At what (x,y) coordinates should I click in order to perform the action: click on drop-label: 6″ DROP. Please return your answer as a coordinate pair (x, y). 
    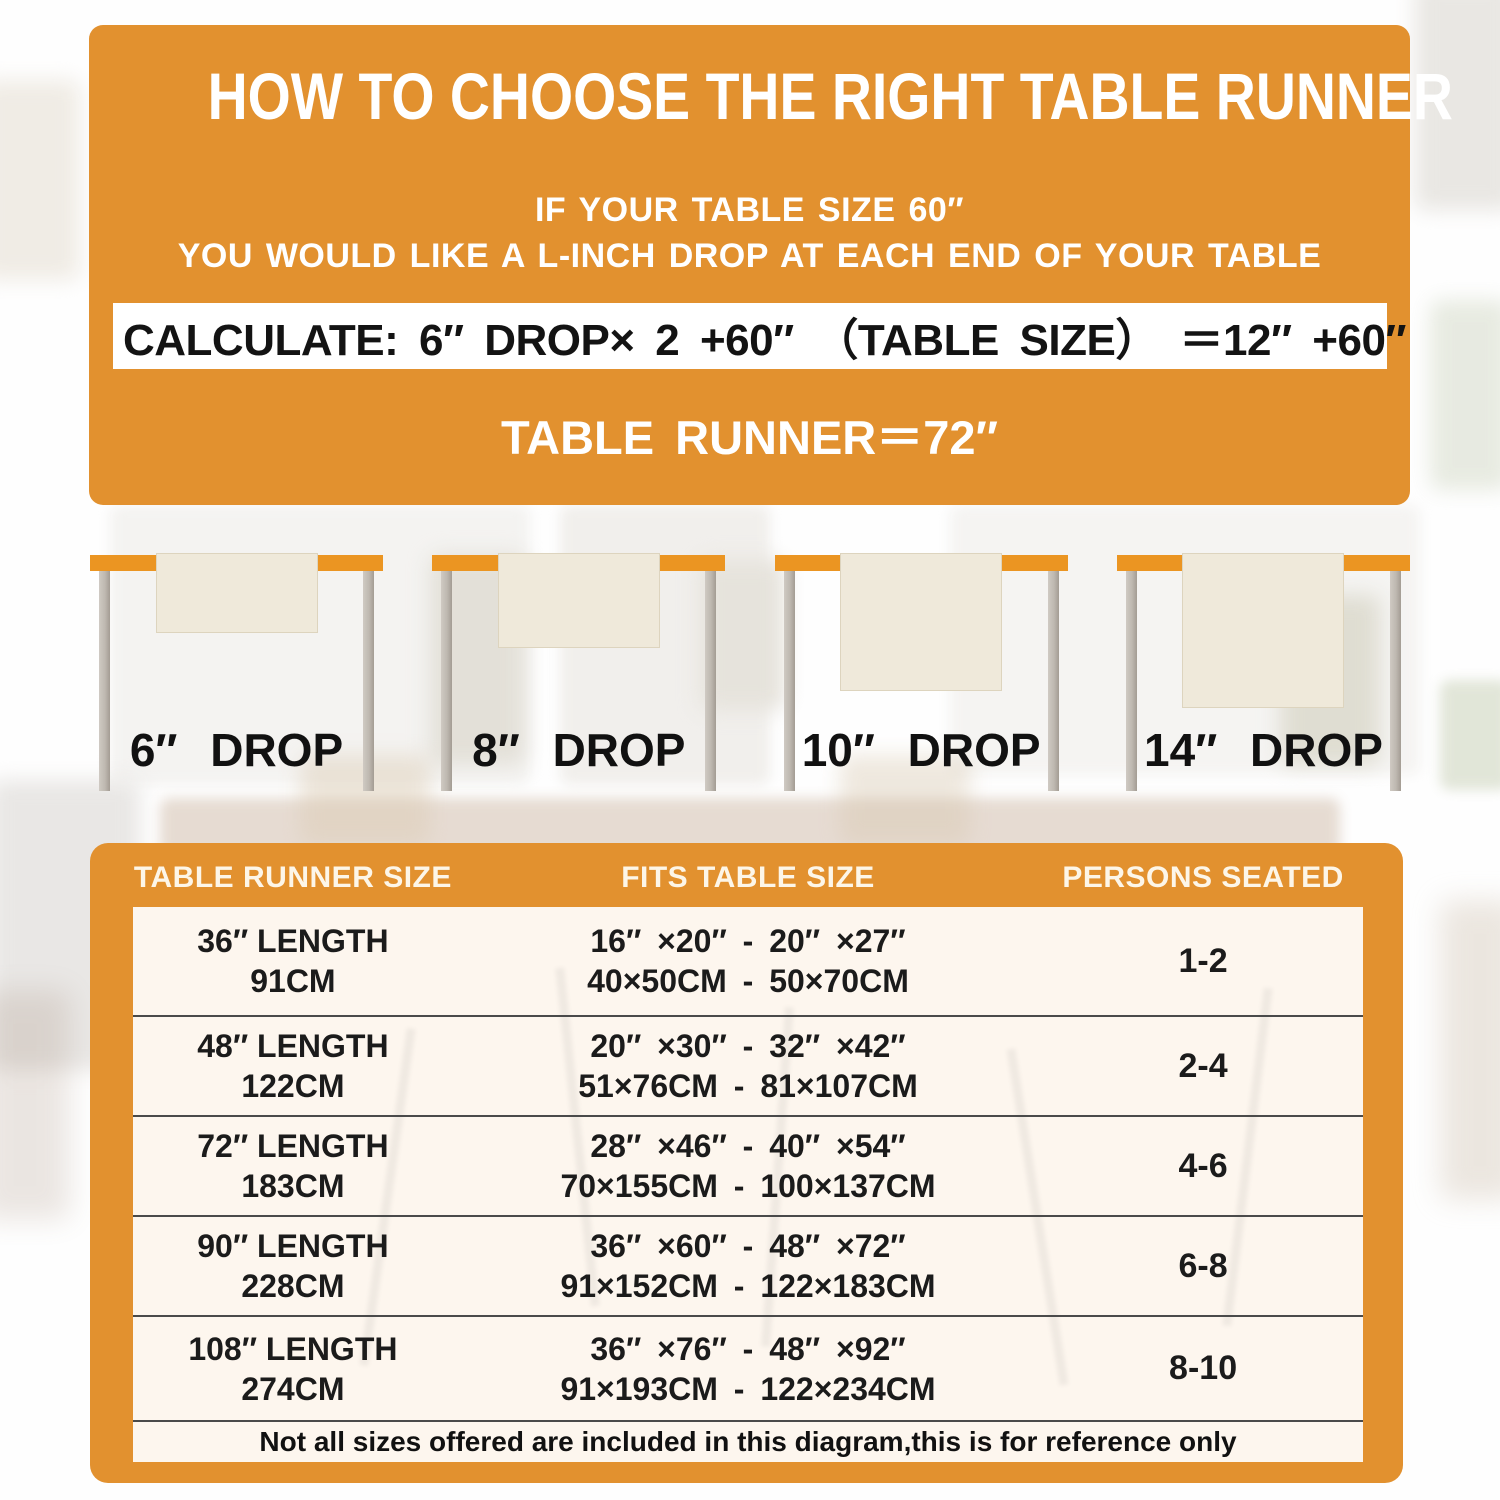
    Looking at the image, I should click on (236, 750).